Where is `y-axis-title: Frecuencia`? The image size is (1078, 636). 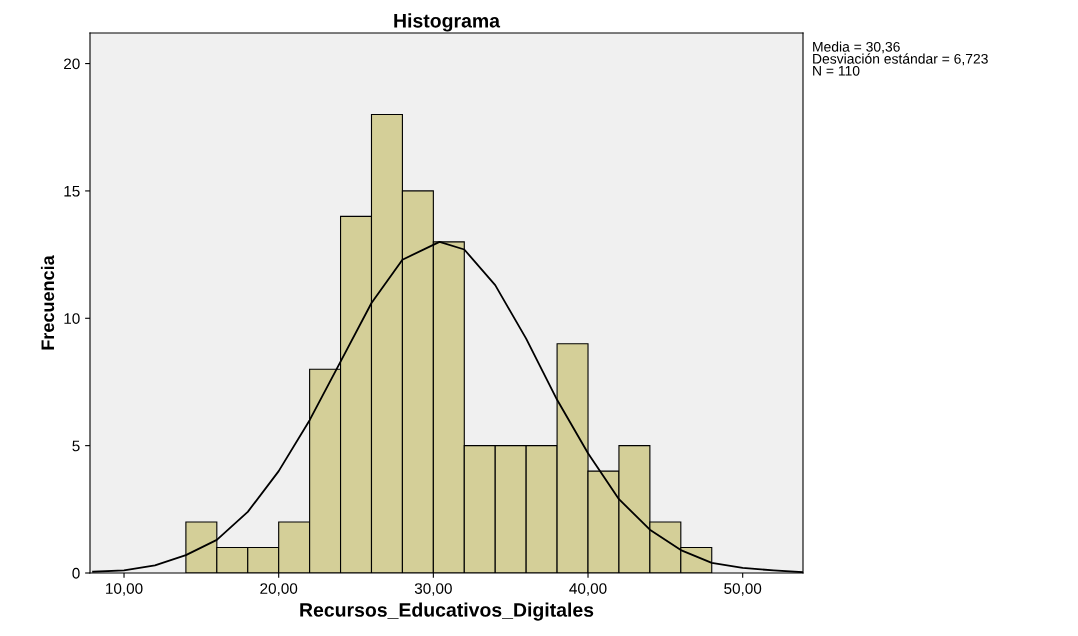 y-axis-title: Frecuencia is located at coordinates (47, 302).